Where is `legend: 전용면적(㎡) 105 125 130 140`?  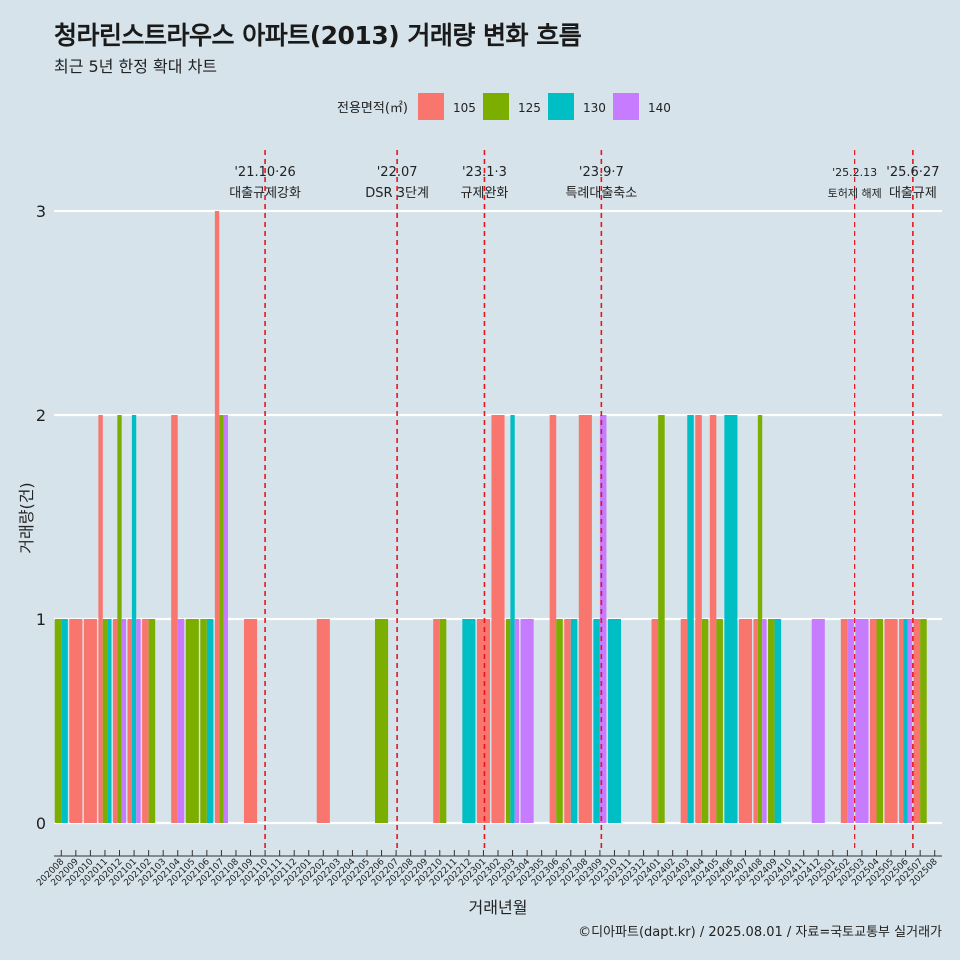
legend: 전용면적(㎡) 105 125 130 140 is located at coordinates (504, 106).